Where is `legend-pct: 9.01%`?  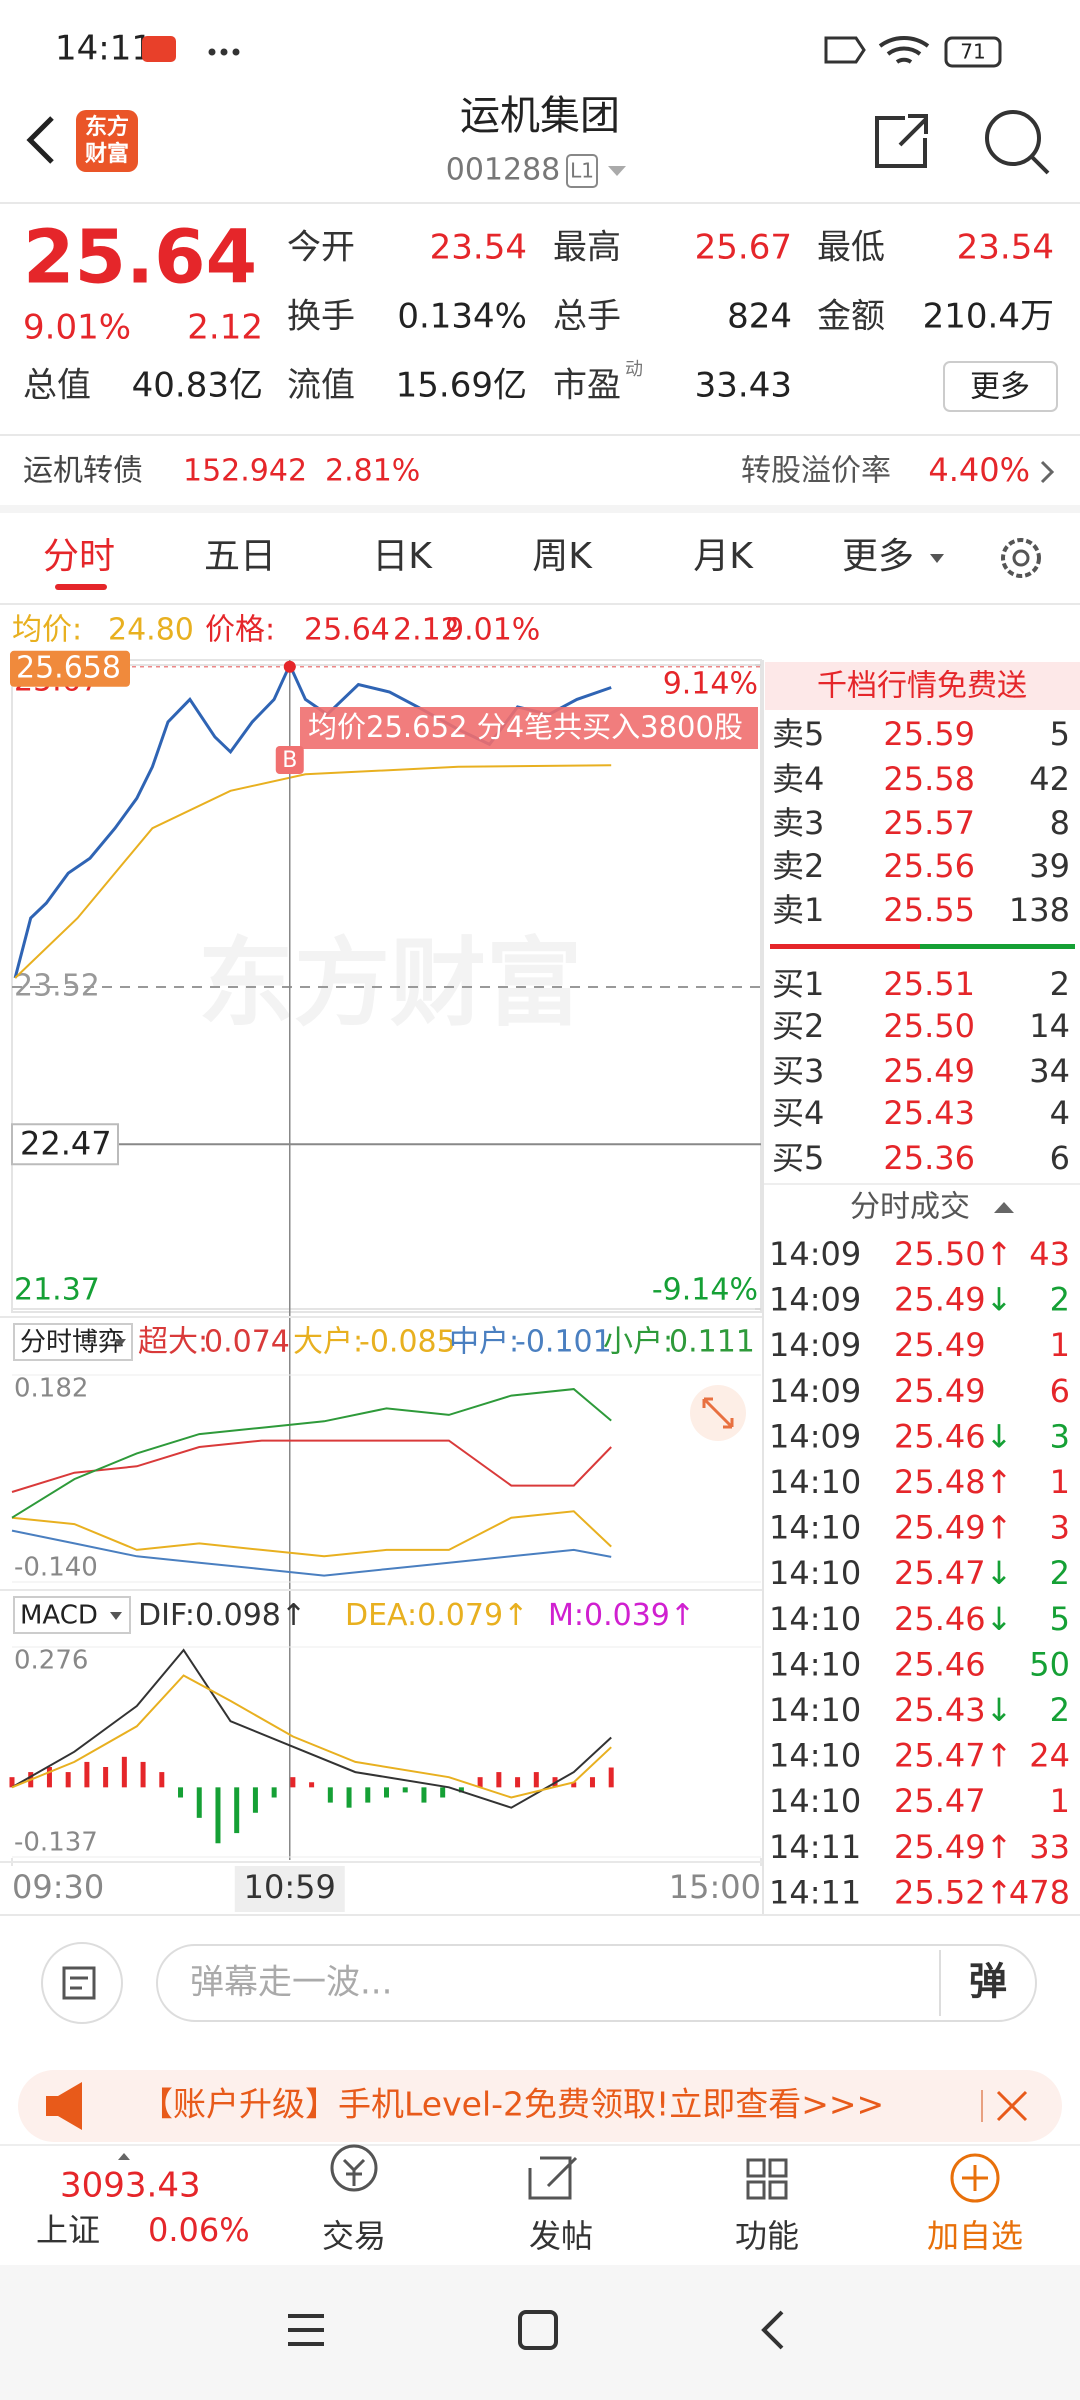 legend-pct: 9.01% is located at coordinates (492, 630).